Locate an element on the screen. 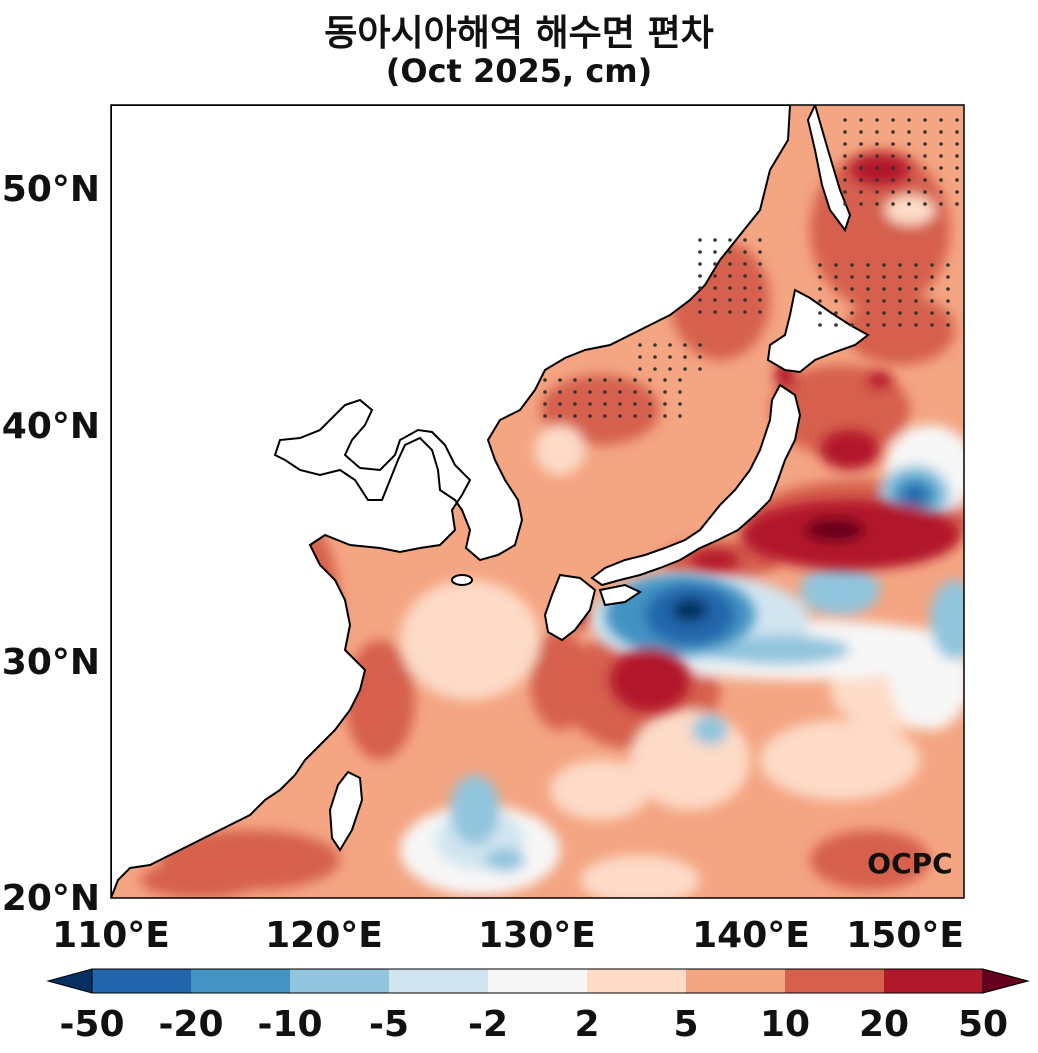  colorbar: -50 -20 -10 -5 -2 2 5 10 20 50 is located at coordinates (538, 1006).